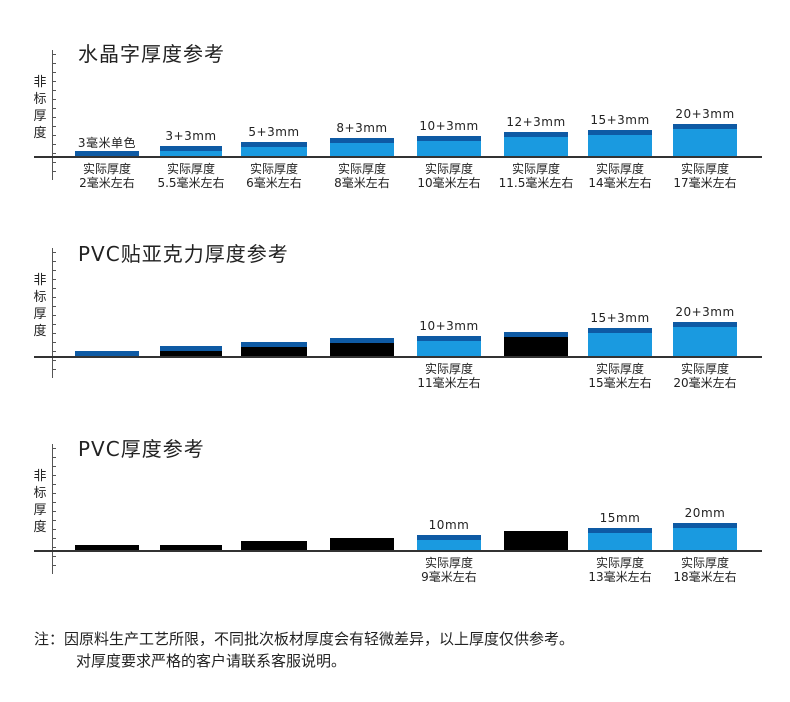 This screenshot has width=790, height=702. I want to click on bar-bottom-label: 实际厚度 11.5毫米左右, so click(536, 176).